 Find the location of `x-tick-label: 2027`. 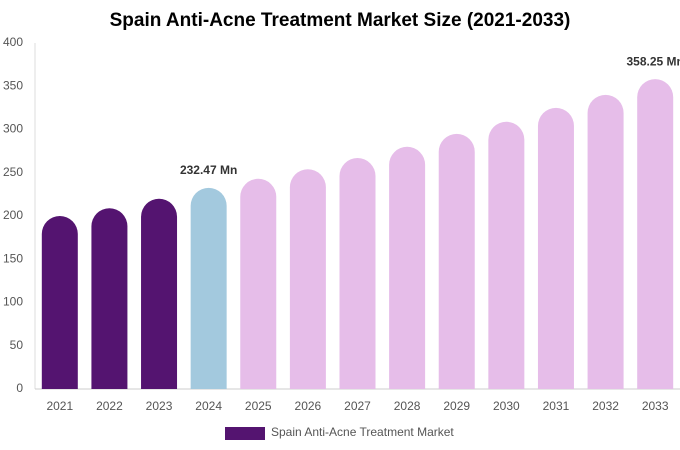

x-tick-label: 2027 is located at coordinates (357, 406).